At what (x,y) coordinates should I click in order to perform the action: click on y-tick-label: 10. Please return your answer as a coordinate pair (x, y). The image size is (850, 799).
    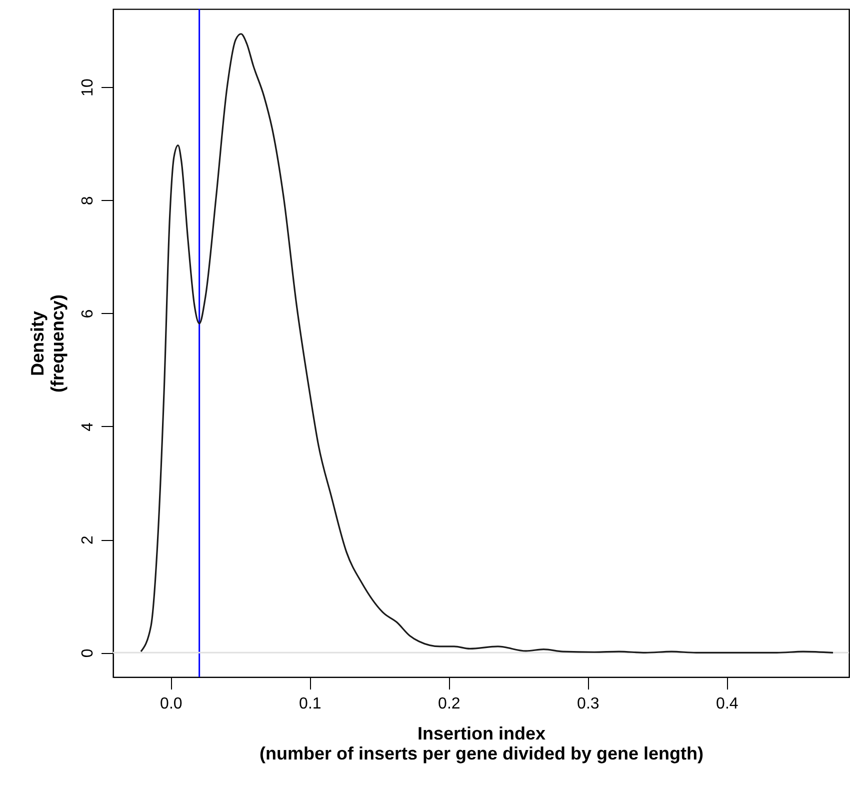
    Looking at the image, I should click on (88, 87).